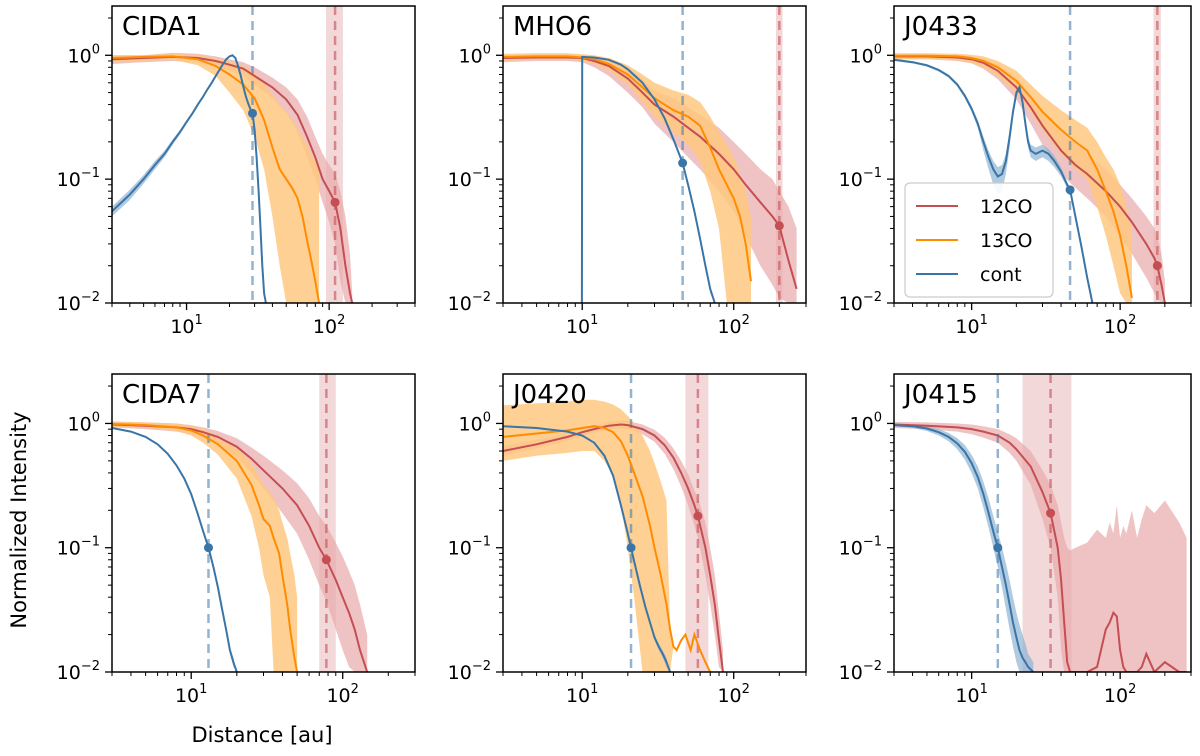  Describe the element at coordinates (1006, 207) in the screenshot. I see `legend-label: 12CO` at that location.